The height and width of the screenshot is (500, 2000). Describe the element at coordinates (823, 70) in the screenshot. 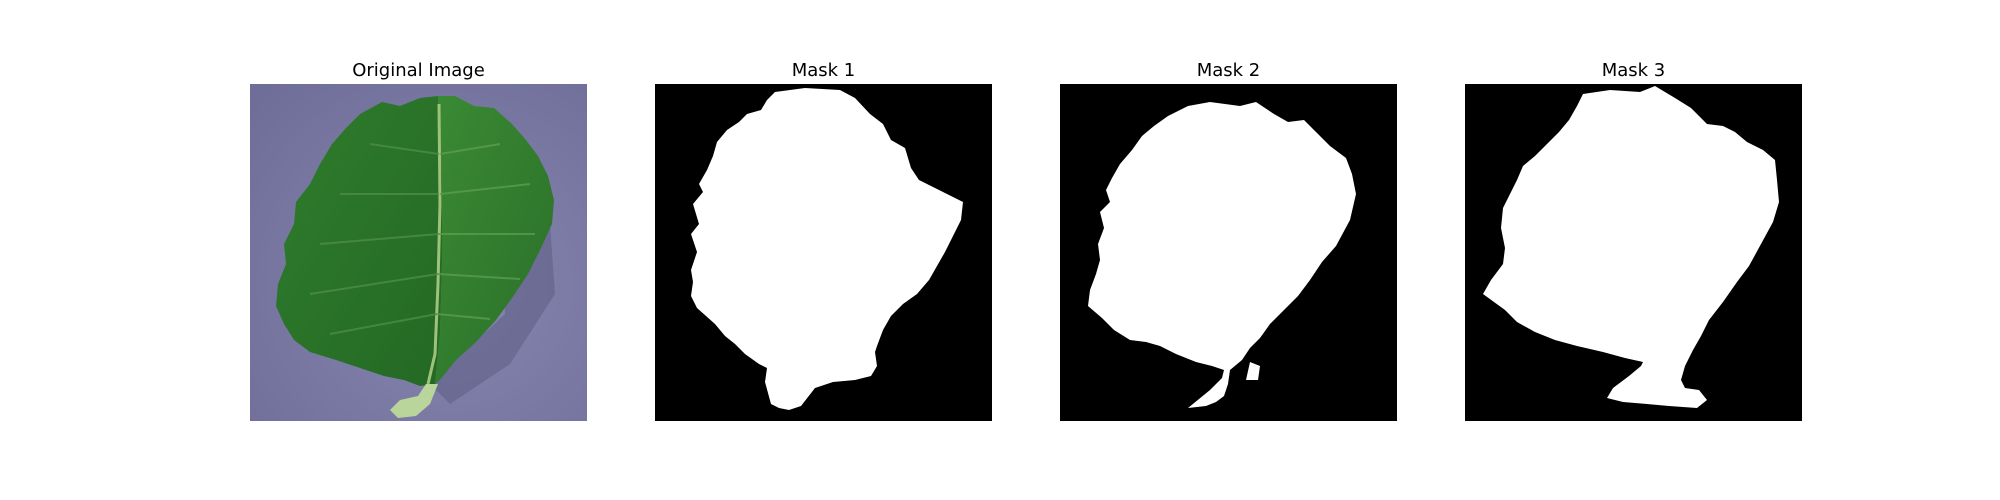

I see `panel-title: Mask 1` at that location.